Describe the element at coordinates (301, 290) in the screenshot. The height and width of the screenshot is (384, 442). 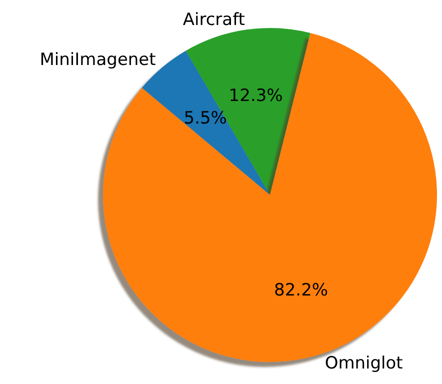
I see `data-label: 82.2%` at that location.